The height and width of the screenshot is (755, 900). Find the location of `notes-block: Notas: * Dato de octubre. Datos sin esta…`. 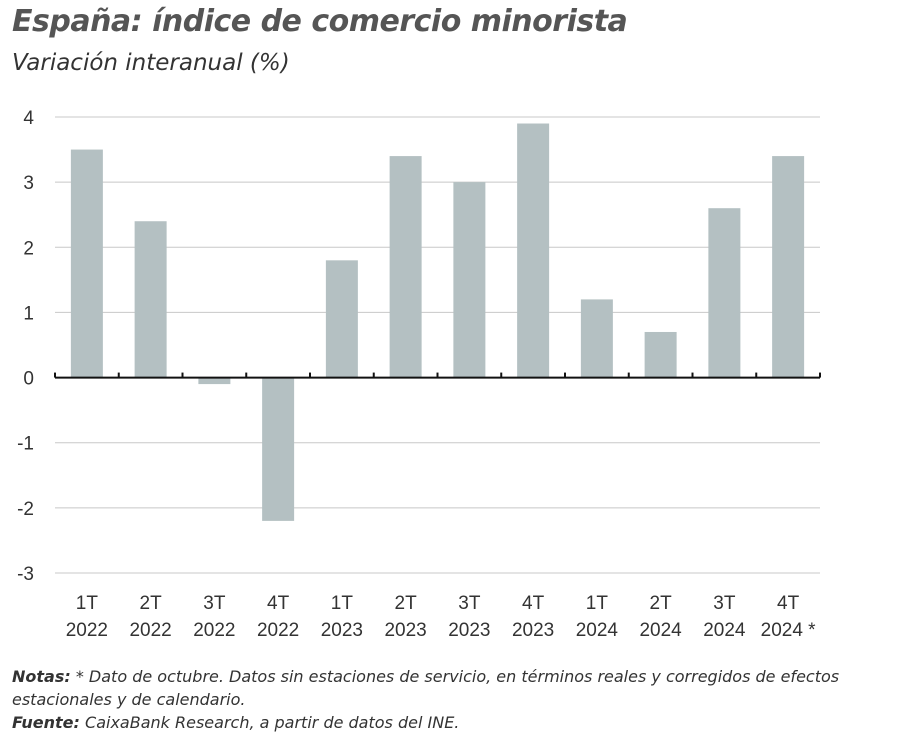

notes-block: Notas: * Dato de octubre. Datos sin esta… is located at coordinates (442, 699).